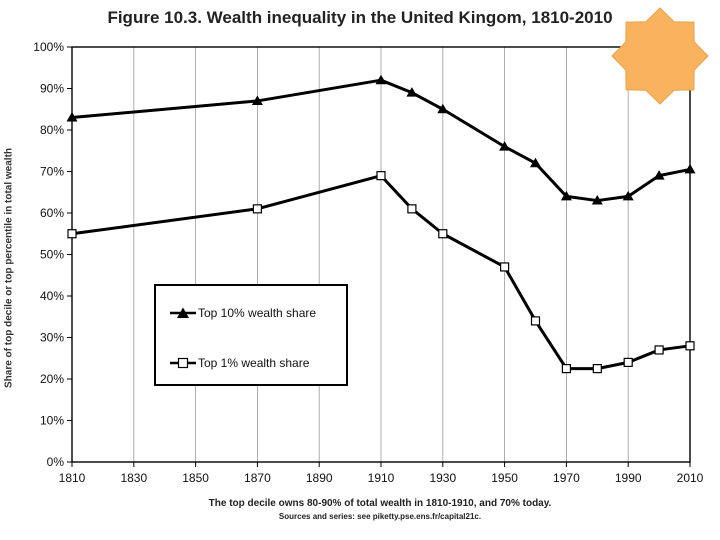  I want to click on x-tick-label: 1830, so click(133, 478).